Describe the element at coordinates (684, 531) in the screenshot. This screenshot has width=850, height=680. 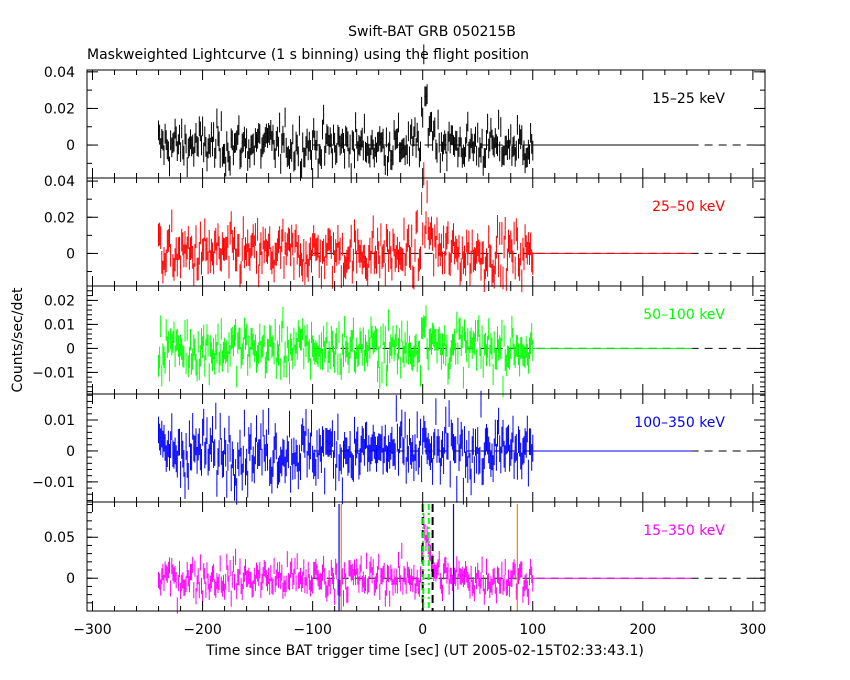
I see `energy-band-label: 15–350 keV` at that location.